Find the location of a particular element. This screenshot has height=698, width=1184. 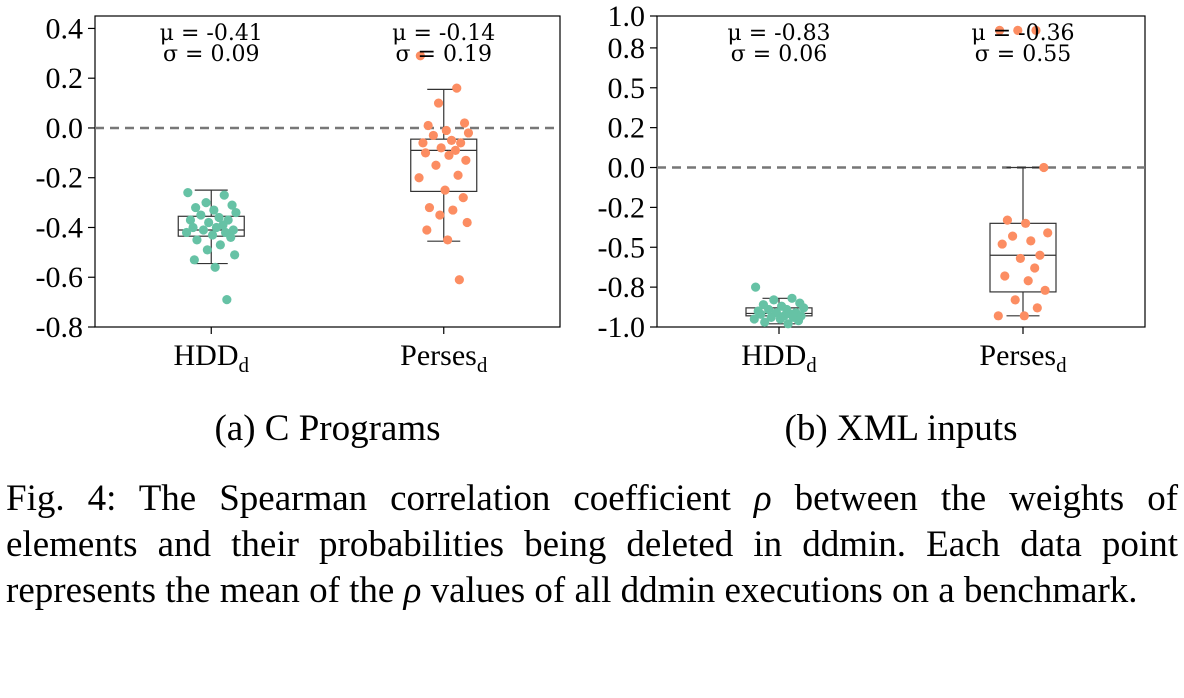

y-tick-label: -0.5 is located at coordinates (622, 247).